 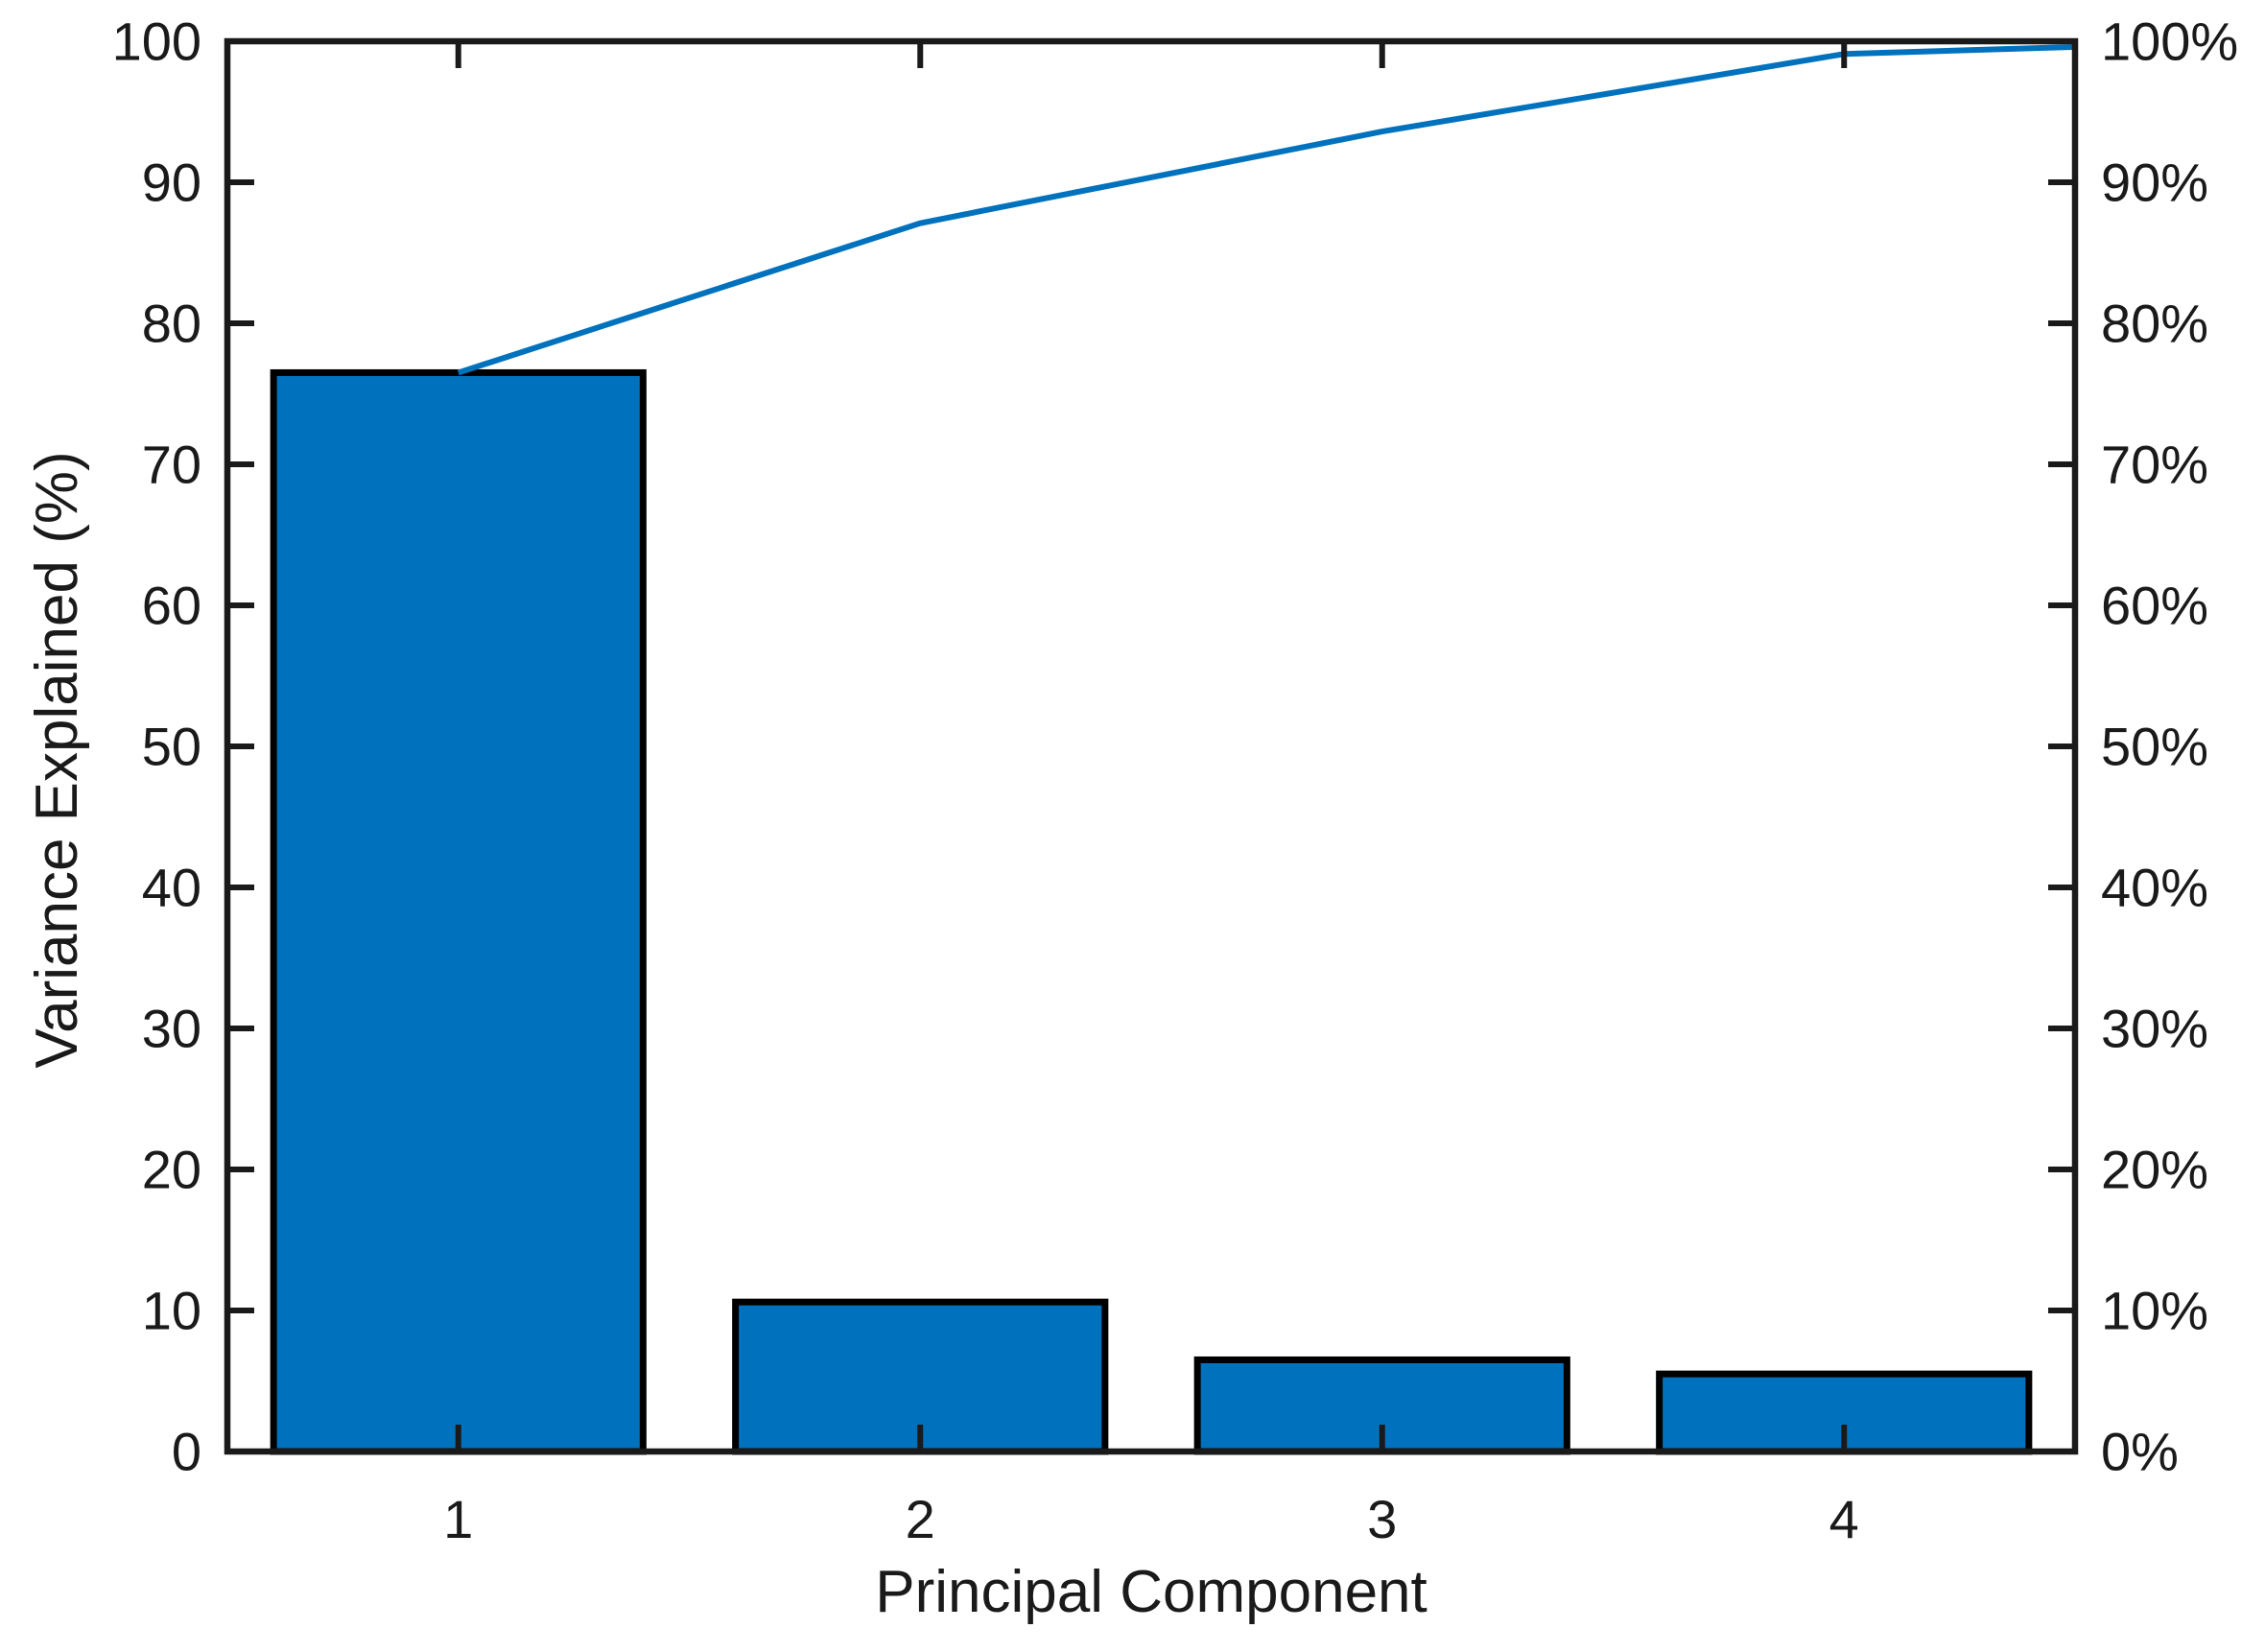 What do you see at coordinates (57, 760) in the screenshot?
I see `y-axis-title: Variance Explained (%)` at bounding box center [57, 760].